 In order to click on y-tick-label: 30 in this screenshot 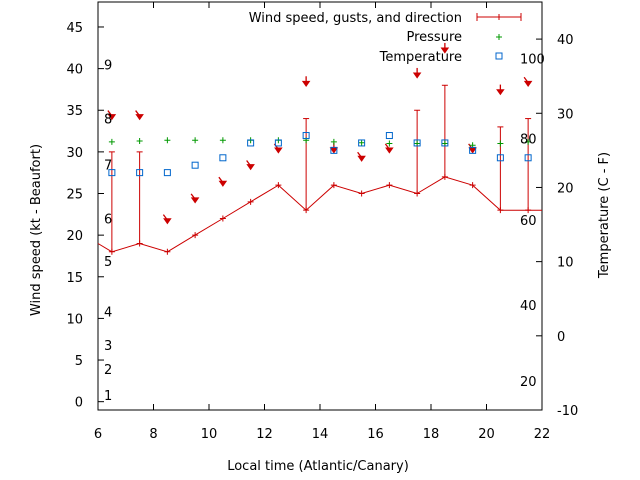, I will do `click(74, 153)`.